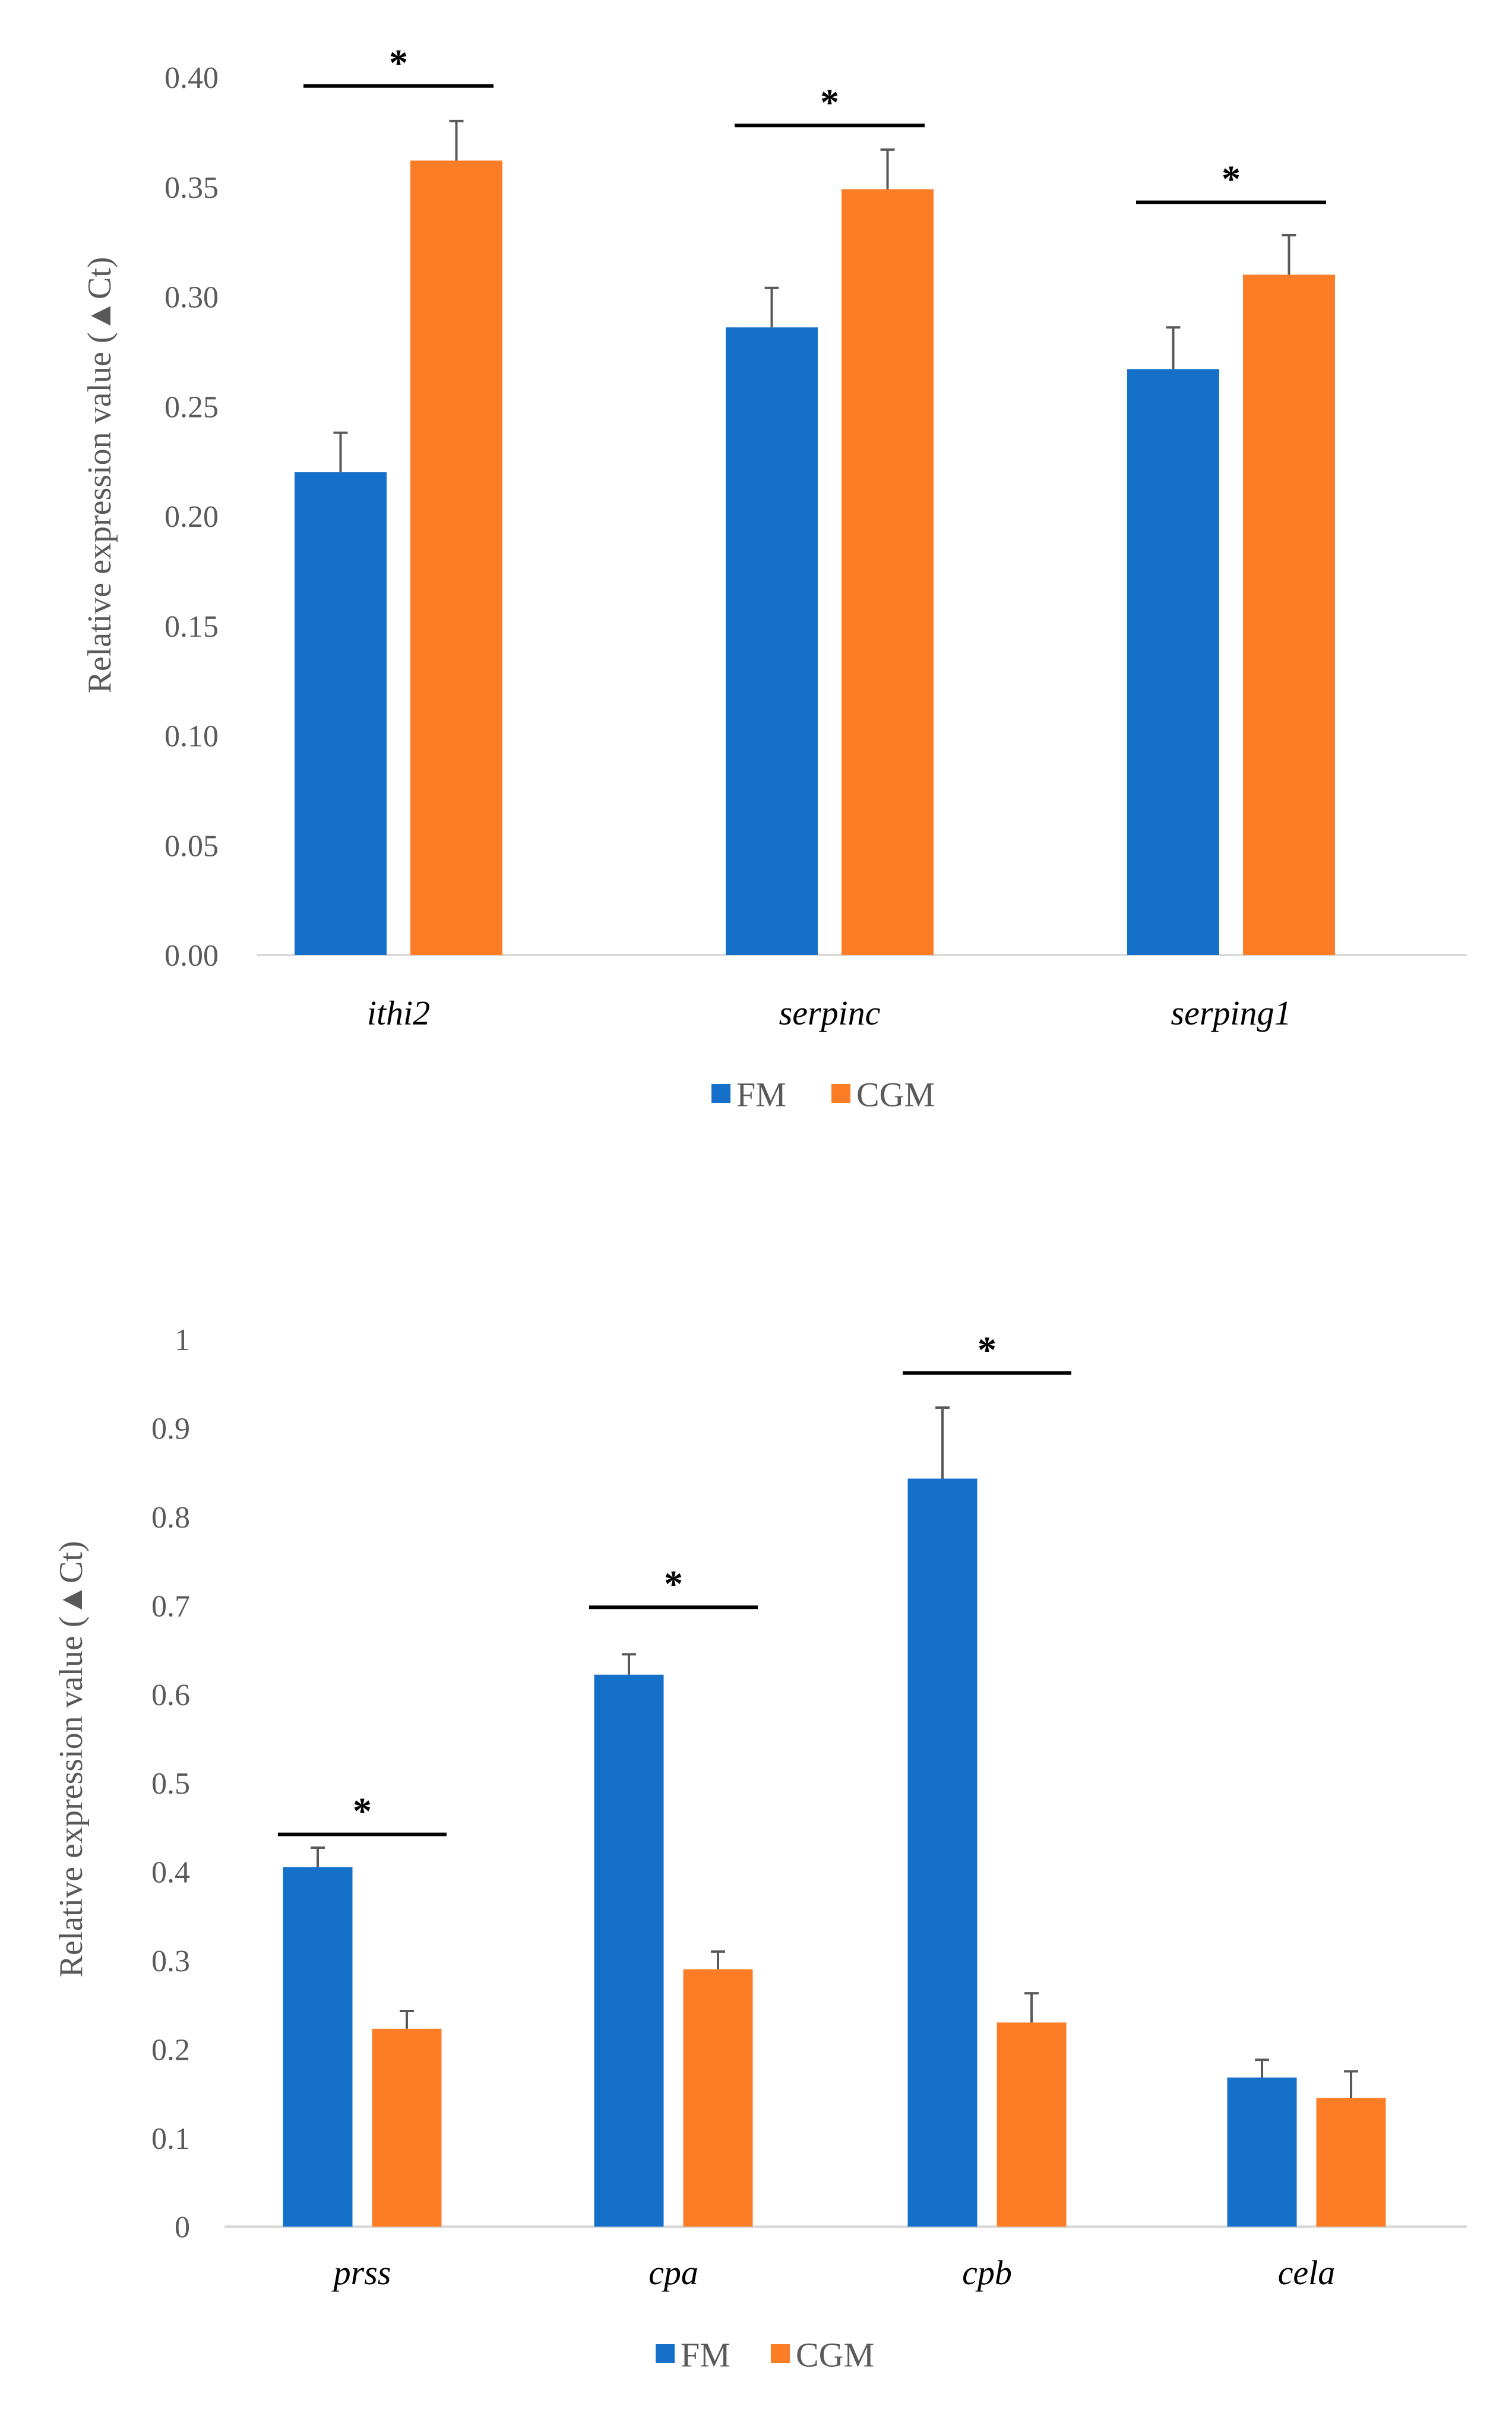 The image size is (1512, 2422). What do you see at coordinates (192, 627) in the screenshot?
I see `y-tick-label: 0.15` at bounding box center [192, 627].